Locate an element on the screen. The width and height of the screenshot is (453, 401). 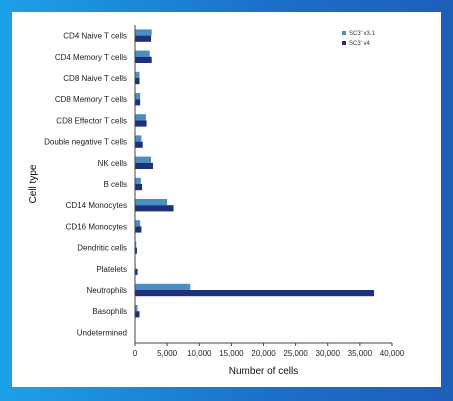
category-label: CD8 Memory T cells is located at coordinates (91, 99).